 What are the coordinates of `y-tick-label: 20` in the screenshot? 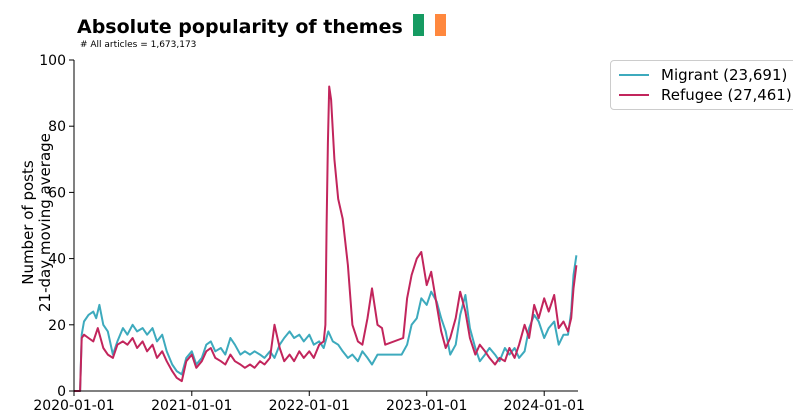 It's located at (57, 326).